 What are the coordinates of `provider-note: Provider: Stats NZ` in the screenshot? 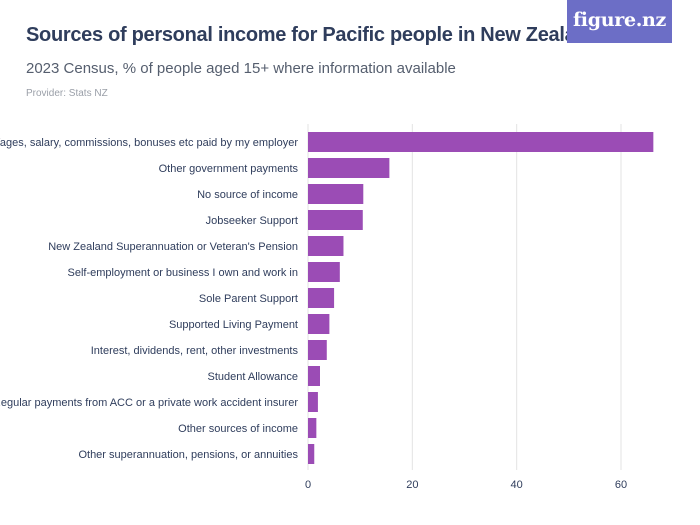 It's located at (67, 93).